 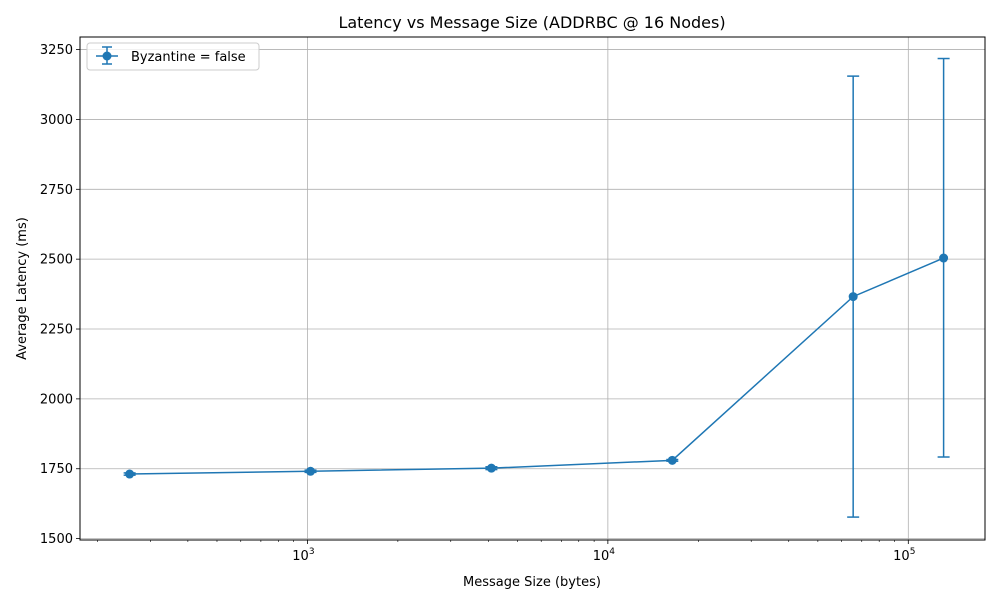 What do you see at coordinates (60, 295) in the screenshot?
I see `y-axis: 1500 1750 2000 2250 2500 2750 3000 3250` at bounding box center [60, 295].